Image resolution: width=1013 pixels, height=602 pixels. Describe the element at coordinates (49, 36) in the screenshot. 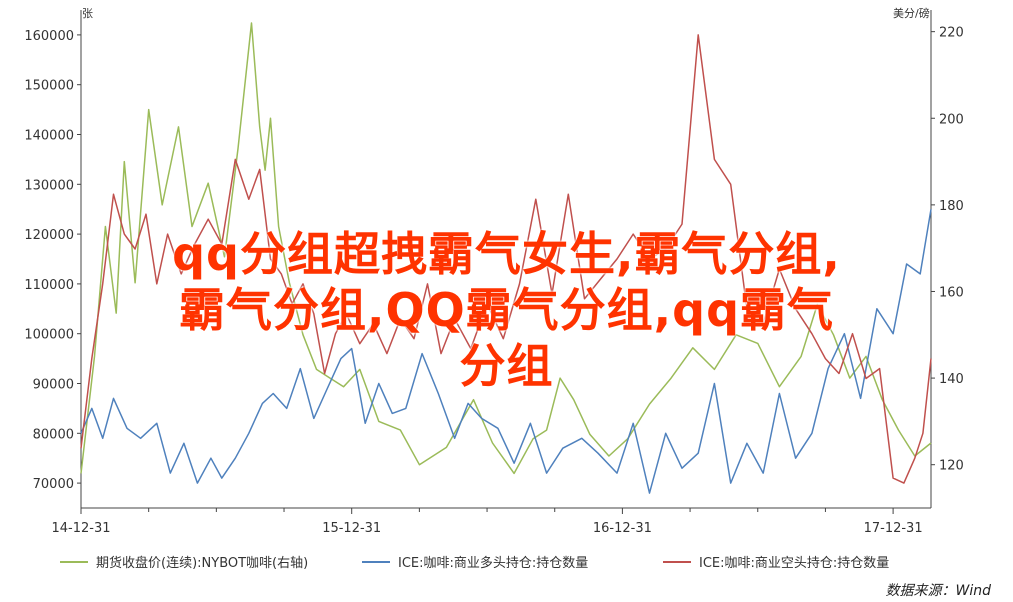

I see `left-tick-label: 160000` at that location.